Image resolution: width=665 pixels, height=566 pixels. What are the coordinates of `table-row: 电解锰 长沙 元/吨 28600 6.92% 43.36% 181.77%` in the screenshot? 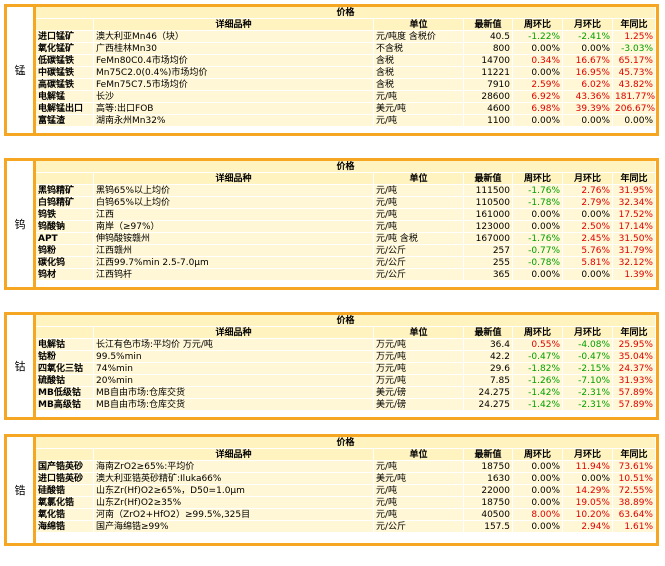 It's located at (346, 97).